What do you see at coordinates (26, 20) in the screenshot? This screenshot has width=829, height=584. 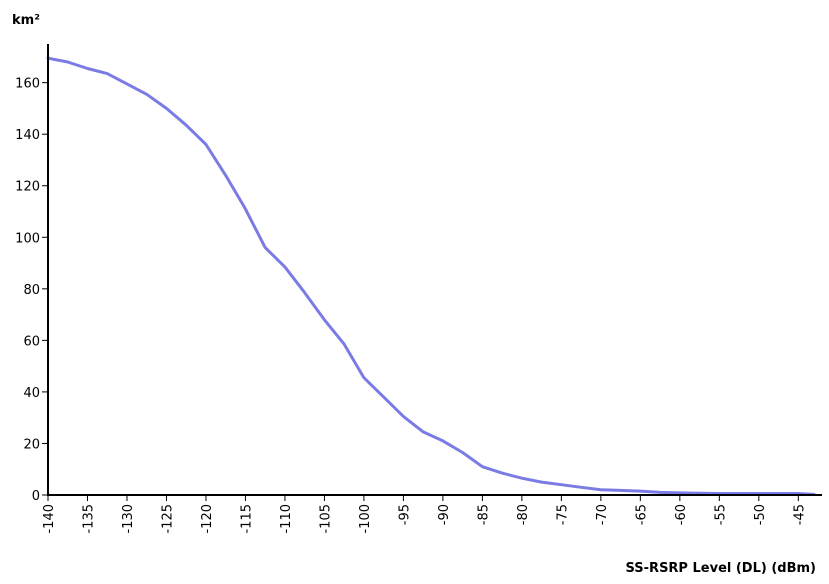 I see `y-axis-title: km²` at bounding box center [26, 20].